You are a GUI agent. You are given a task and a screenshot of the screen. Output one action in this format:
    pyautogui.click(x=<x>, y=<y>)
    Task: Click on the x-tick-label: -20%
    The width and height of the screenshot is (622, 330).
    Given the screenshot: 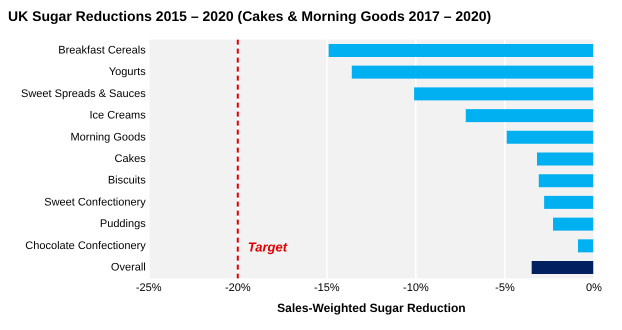 What is the action you would take?
    pyautogui.click(x=237, y=288)
    